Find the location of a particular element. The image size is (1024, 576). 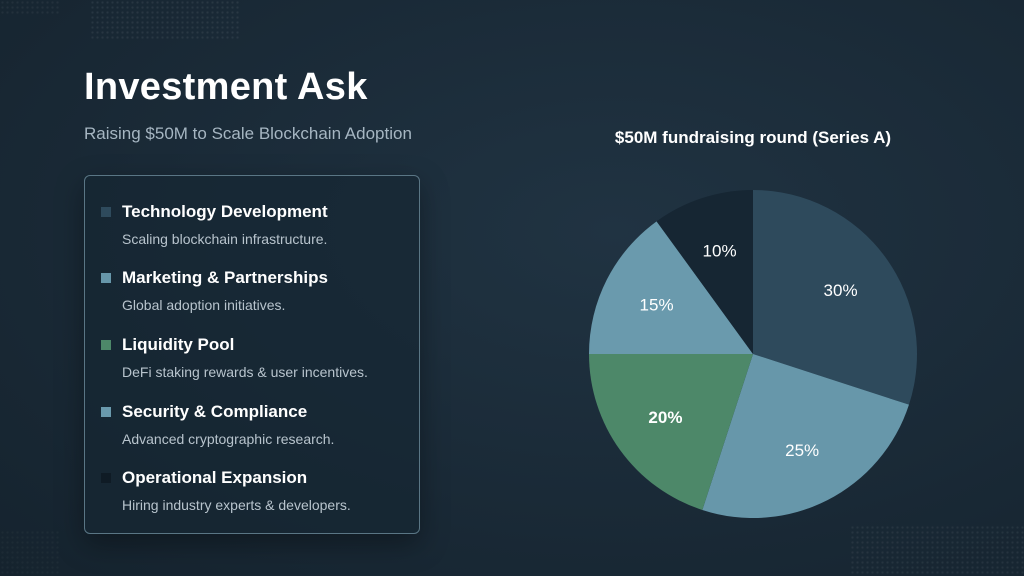

pie-label-10: 10% is located at coordinates (720, 251).